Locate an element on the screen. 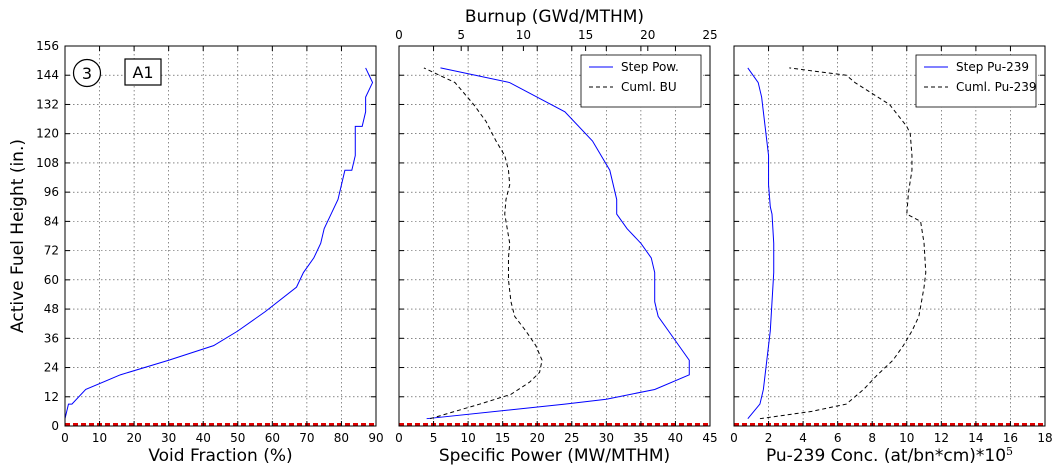 This screenshot has width=1058, height=472. x-axis-label-exponent: 5 is located at coordinates (1009, 451).